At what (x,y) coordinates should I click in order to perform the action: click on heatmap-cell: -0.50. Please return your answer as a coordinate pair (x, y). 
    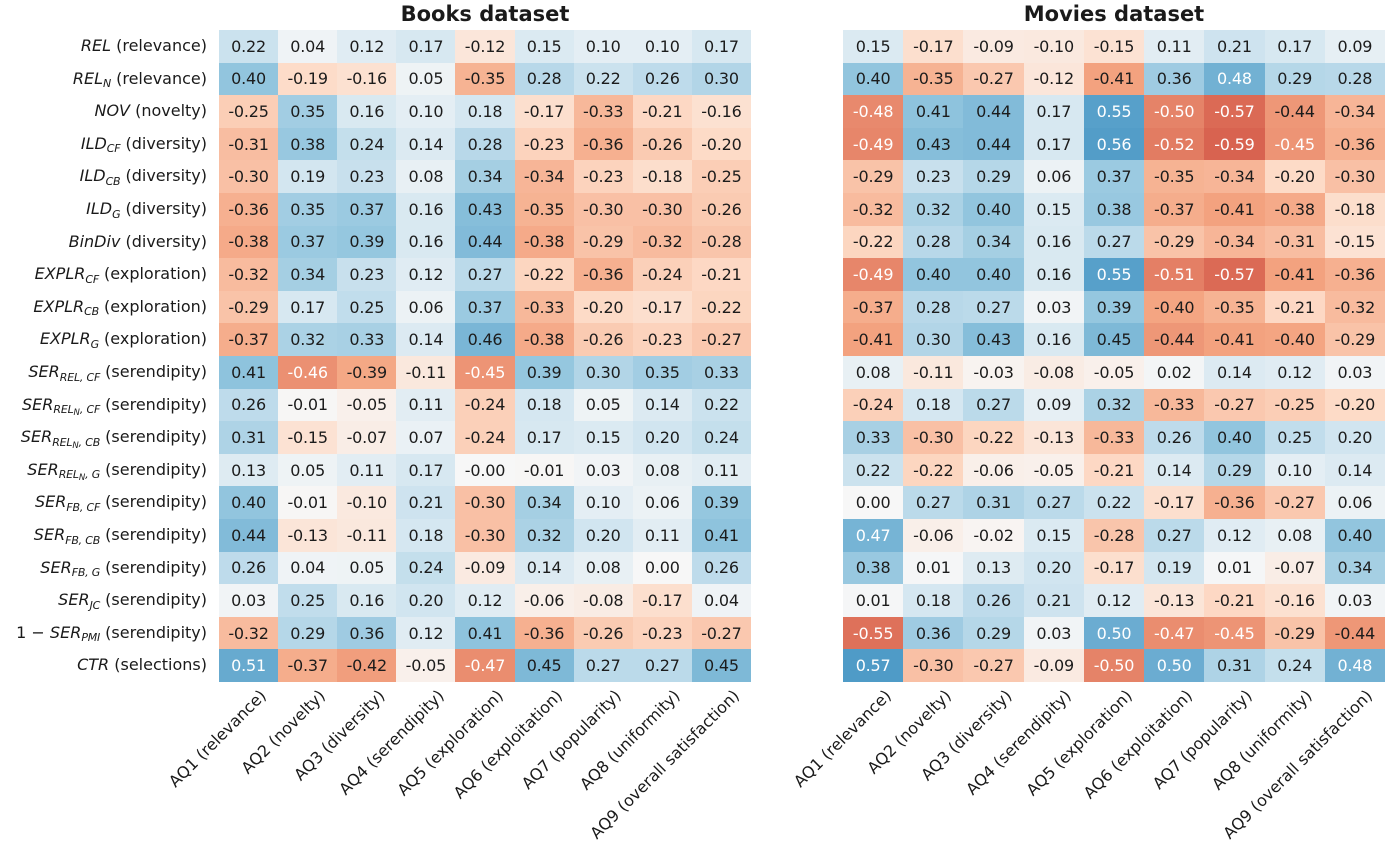
    Looking at the image, I should click on (1114, 665).